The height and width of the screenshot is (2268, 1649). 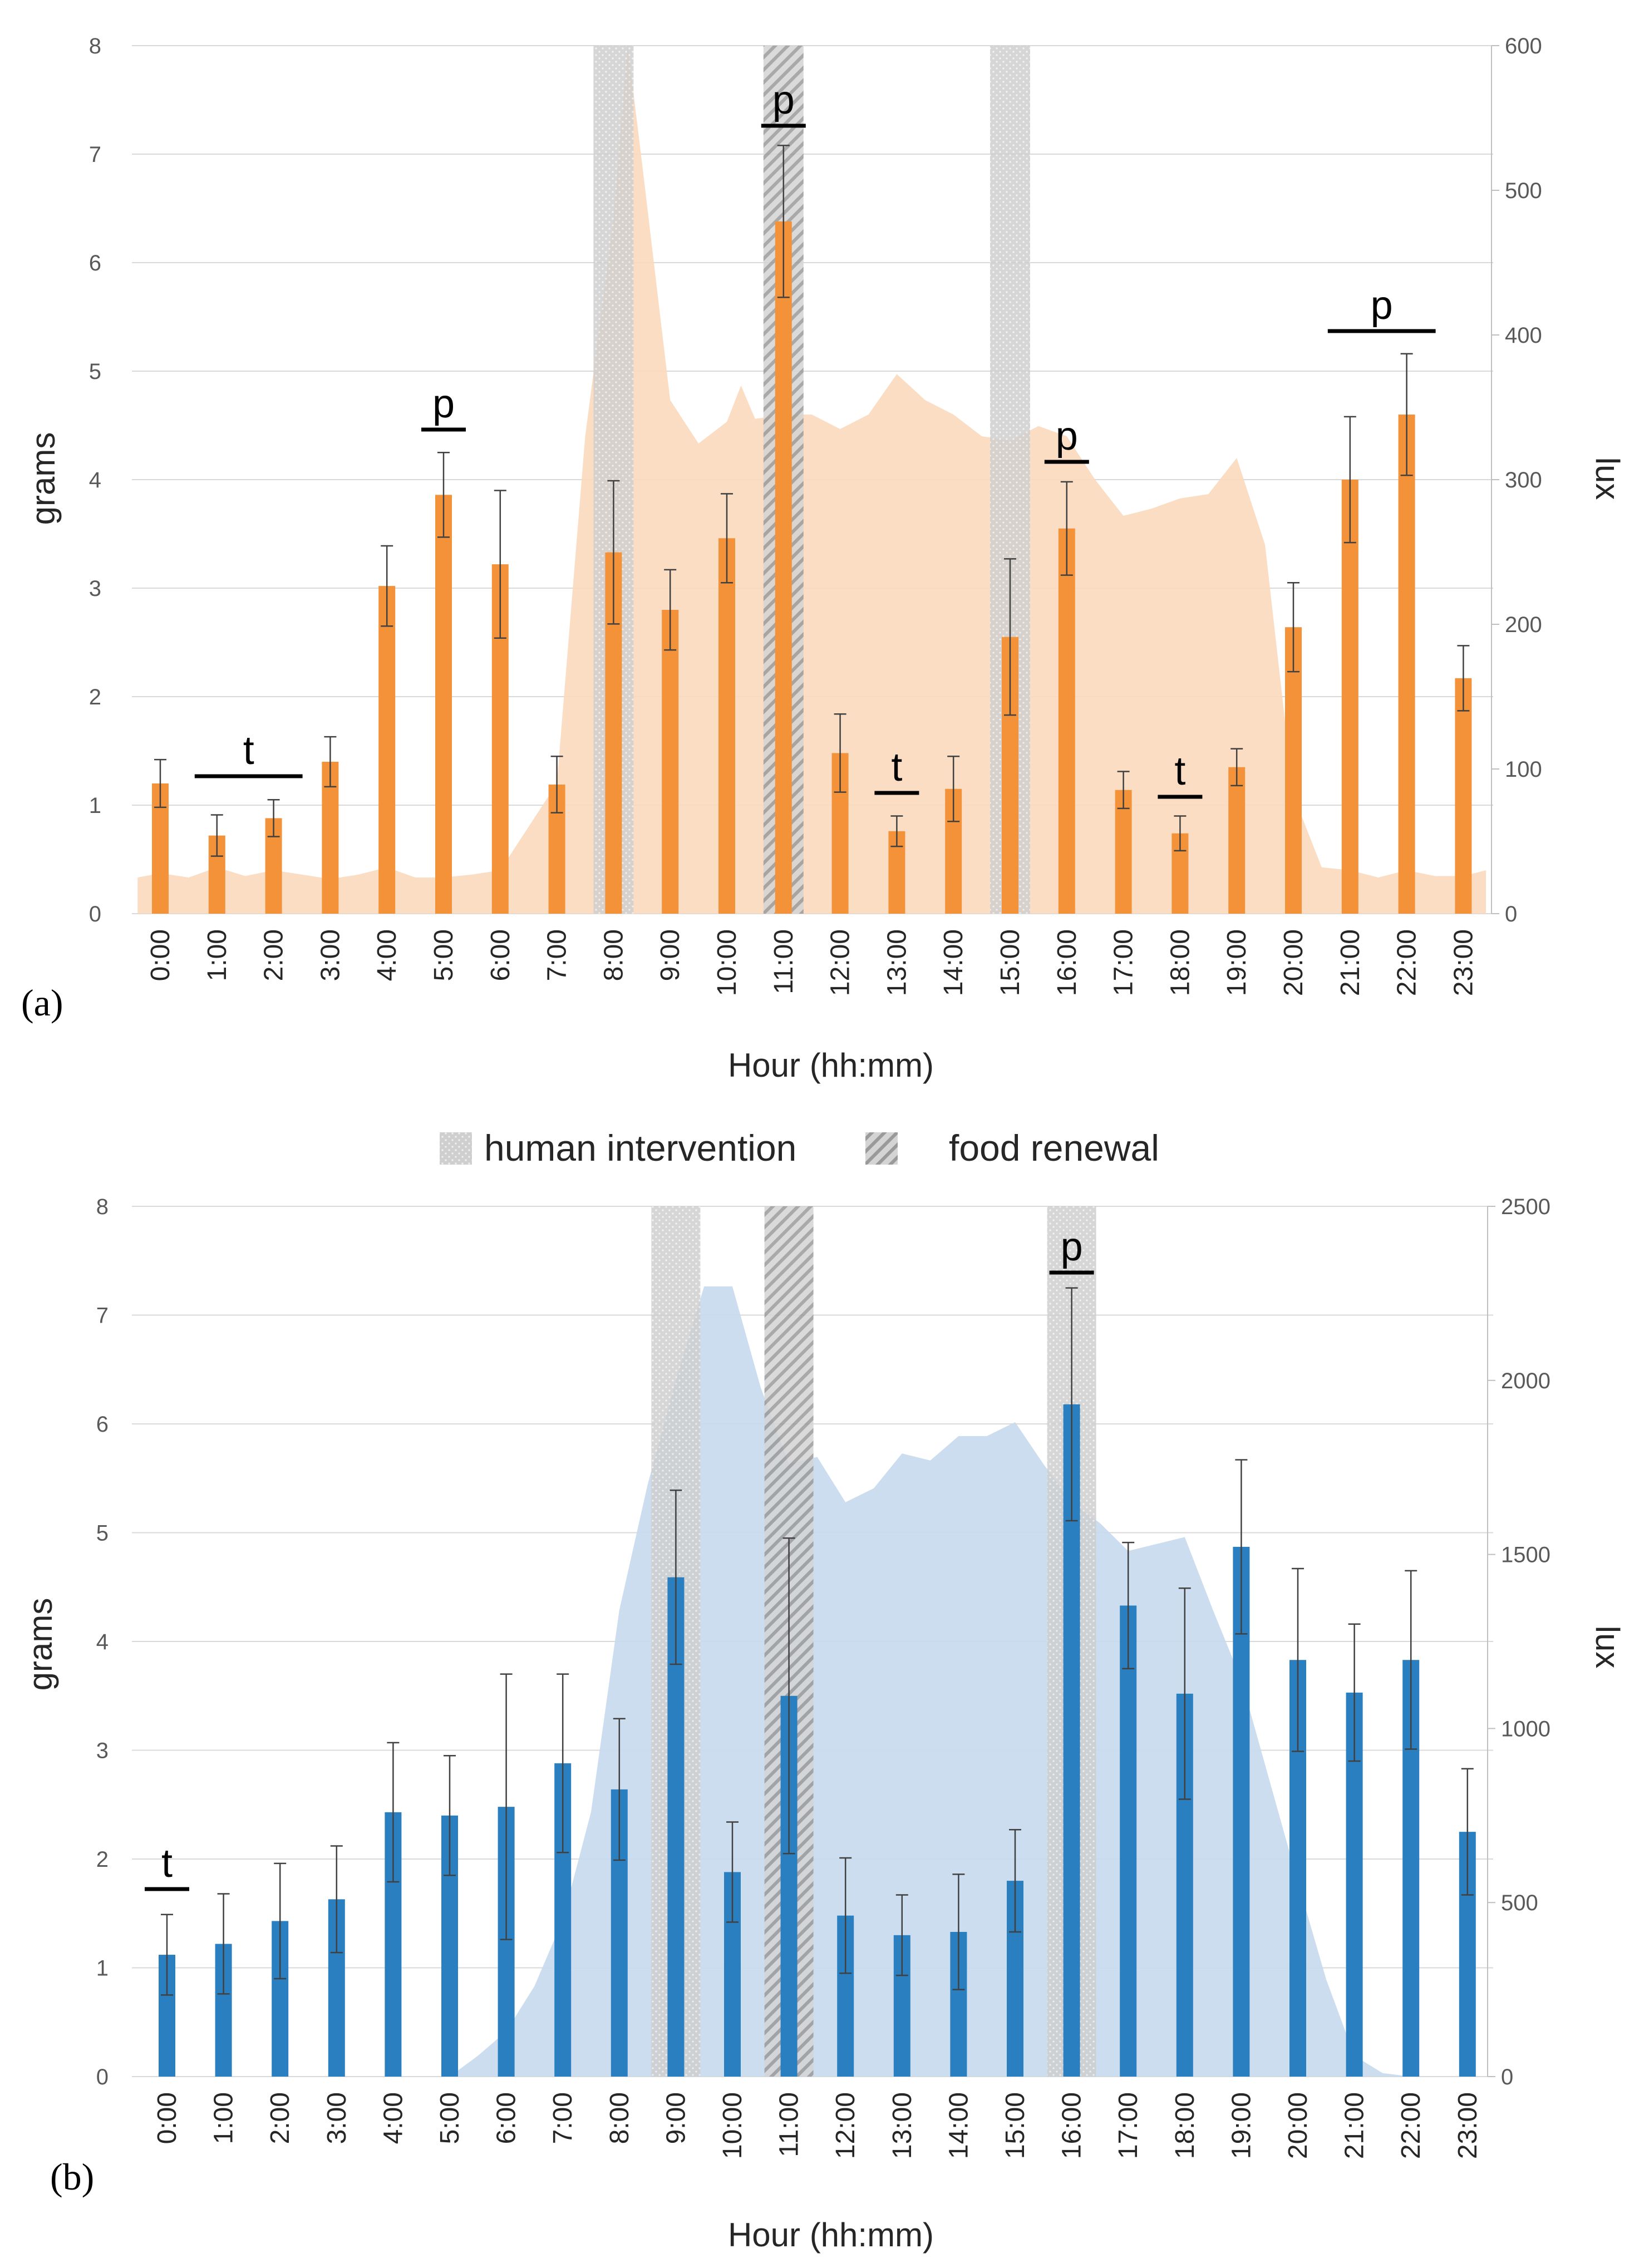 I want to click on y2-tick-label: 2000, so click(x=1526, y=1381).